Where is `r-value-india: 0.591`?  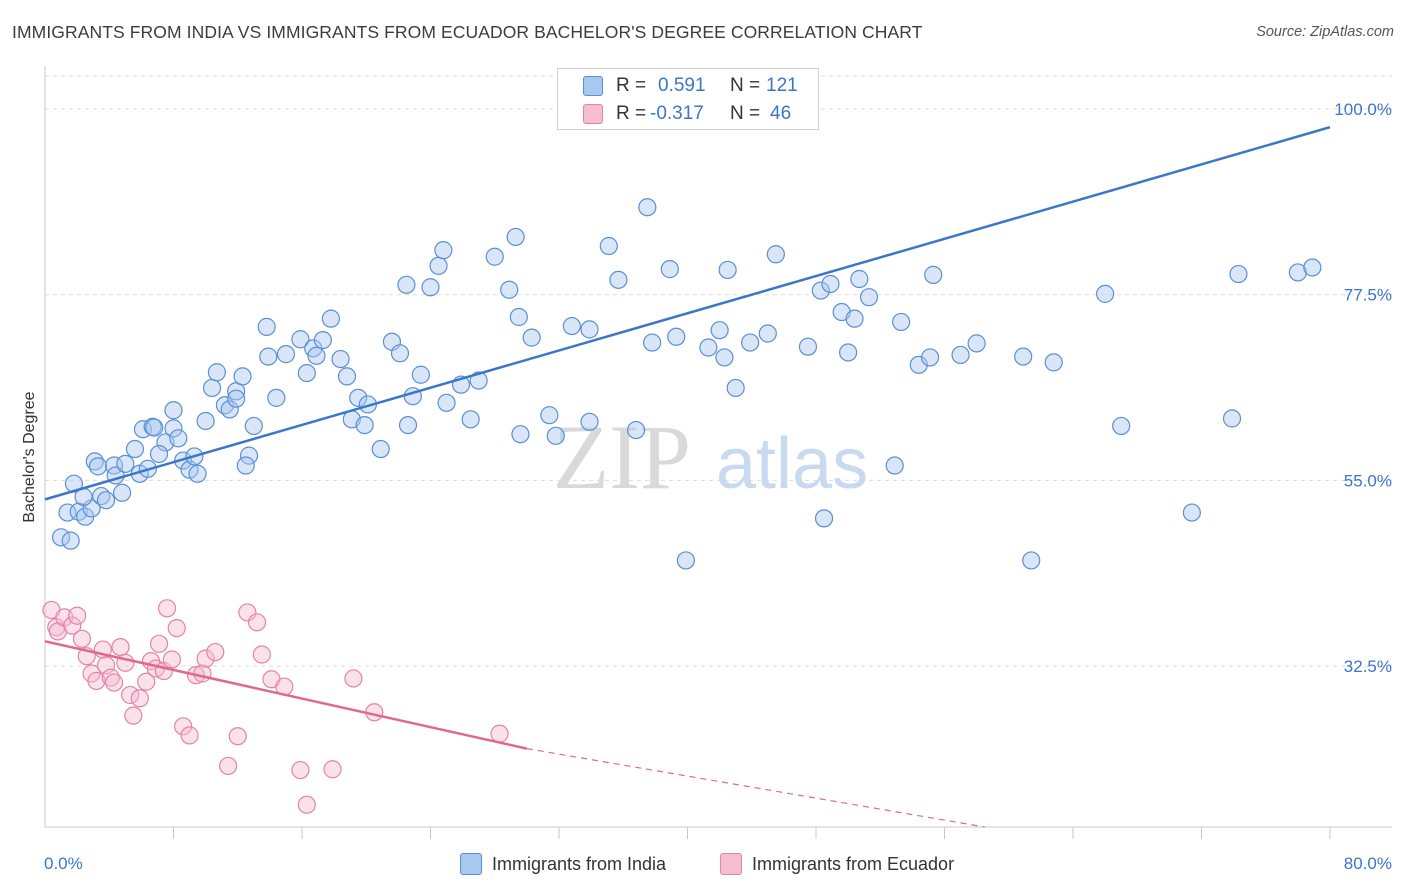
r-value-india: 0.591 is located at coordinates (682, 85).